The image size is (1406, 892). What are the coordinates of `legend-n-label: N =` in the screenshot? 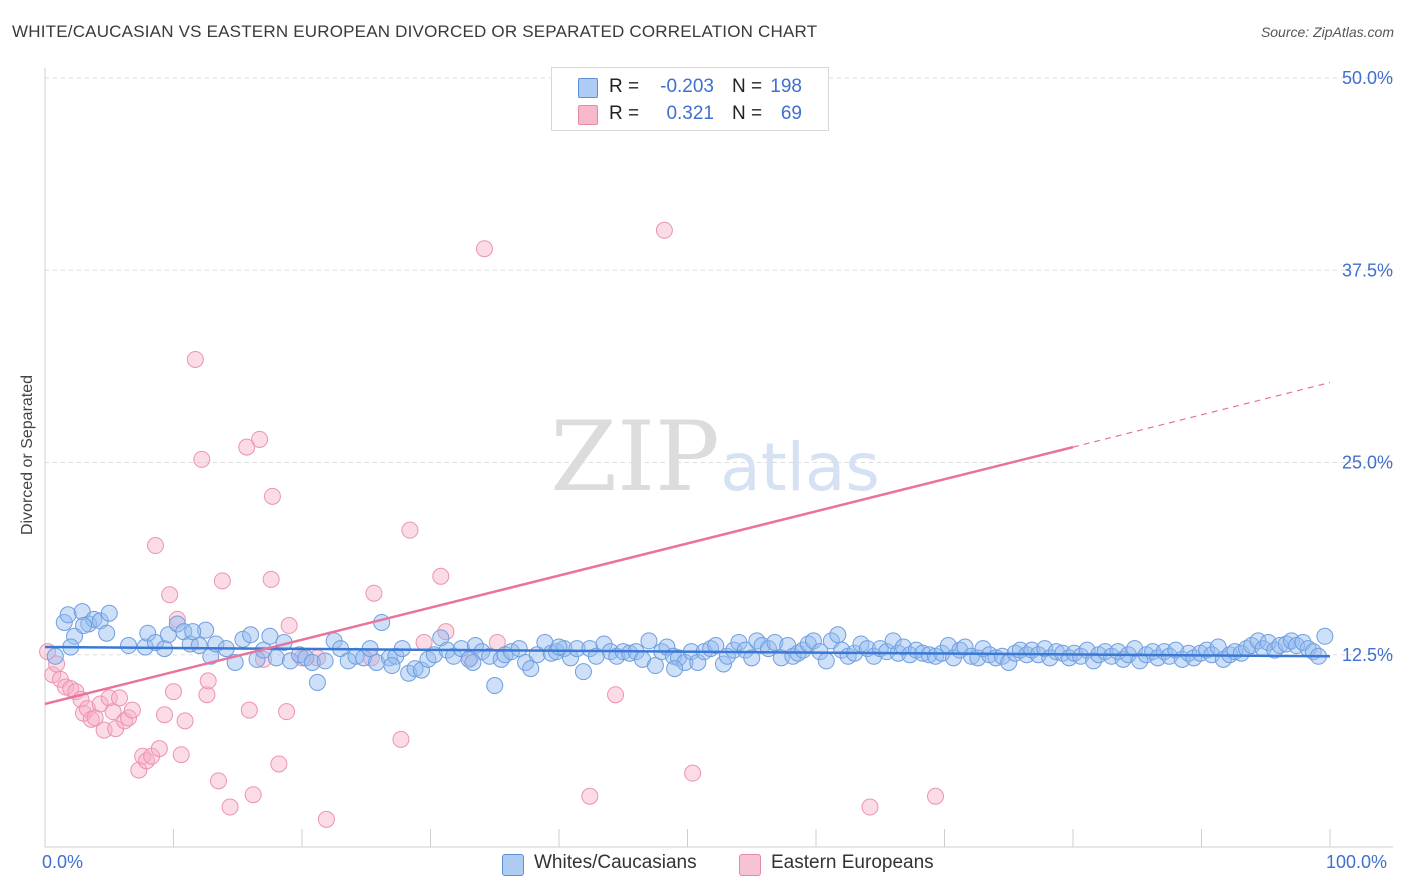 It's located at (747, 86).